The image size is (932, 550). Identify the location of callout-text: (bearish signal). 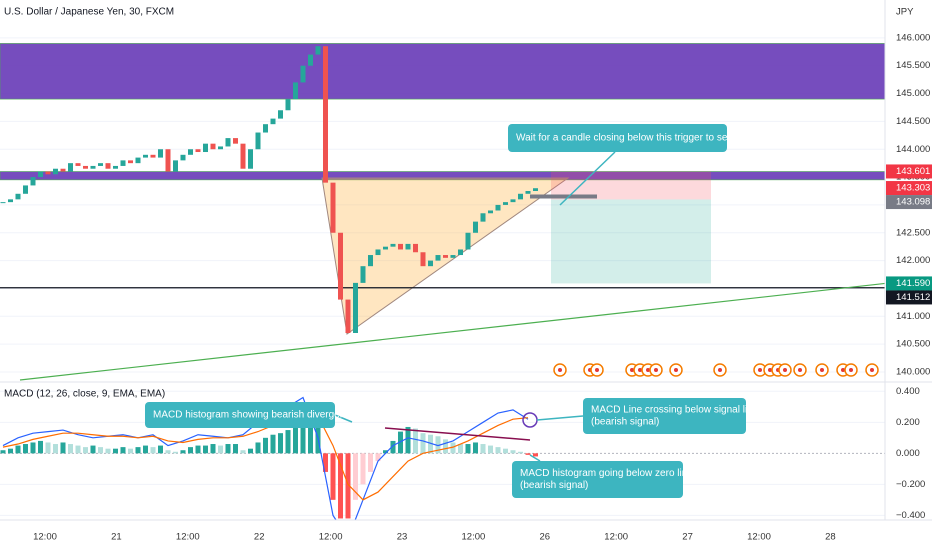
(554, 485).